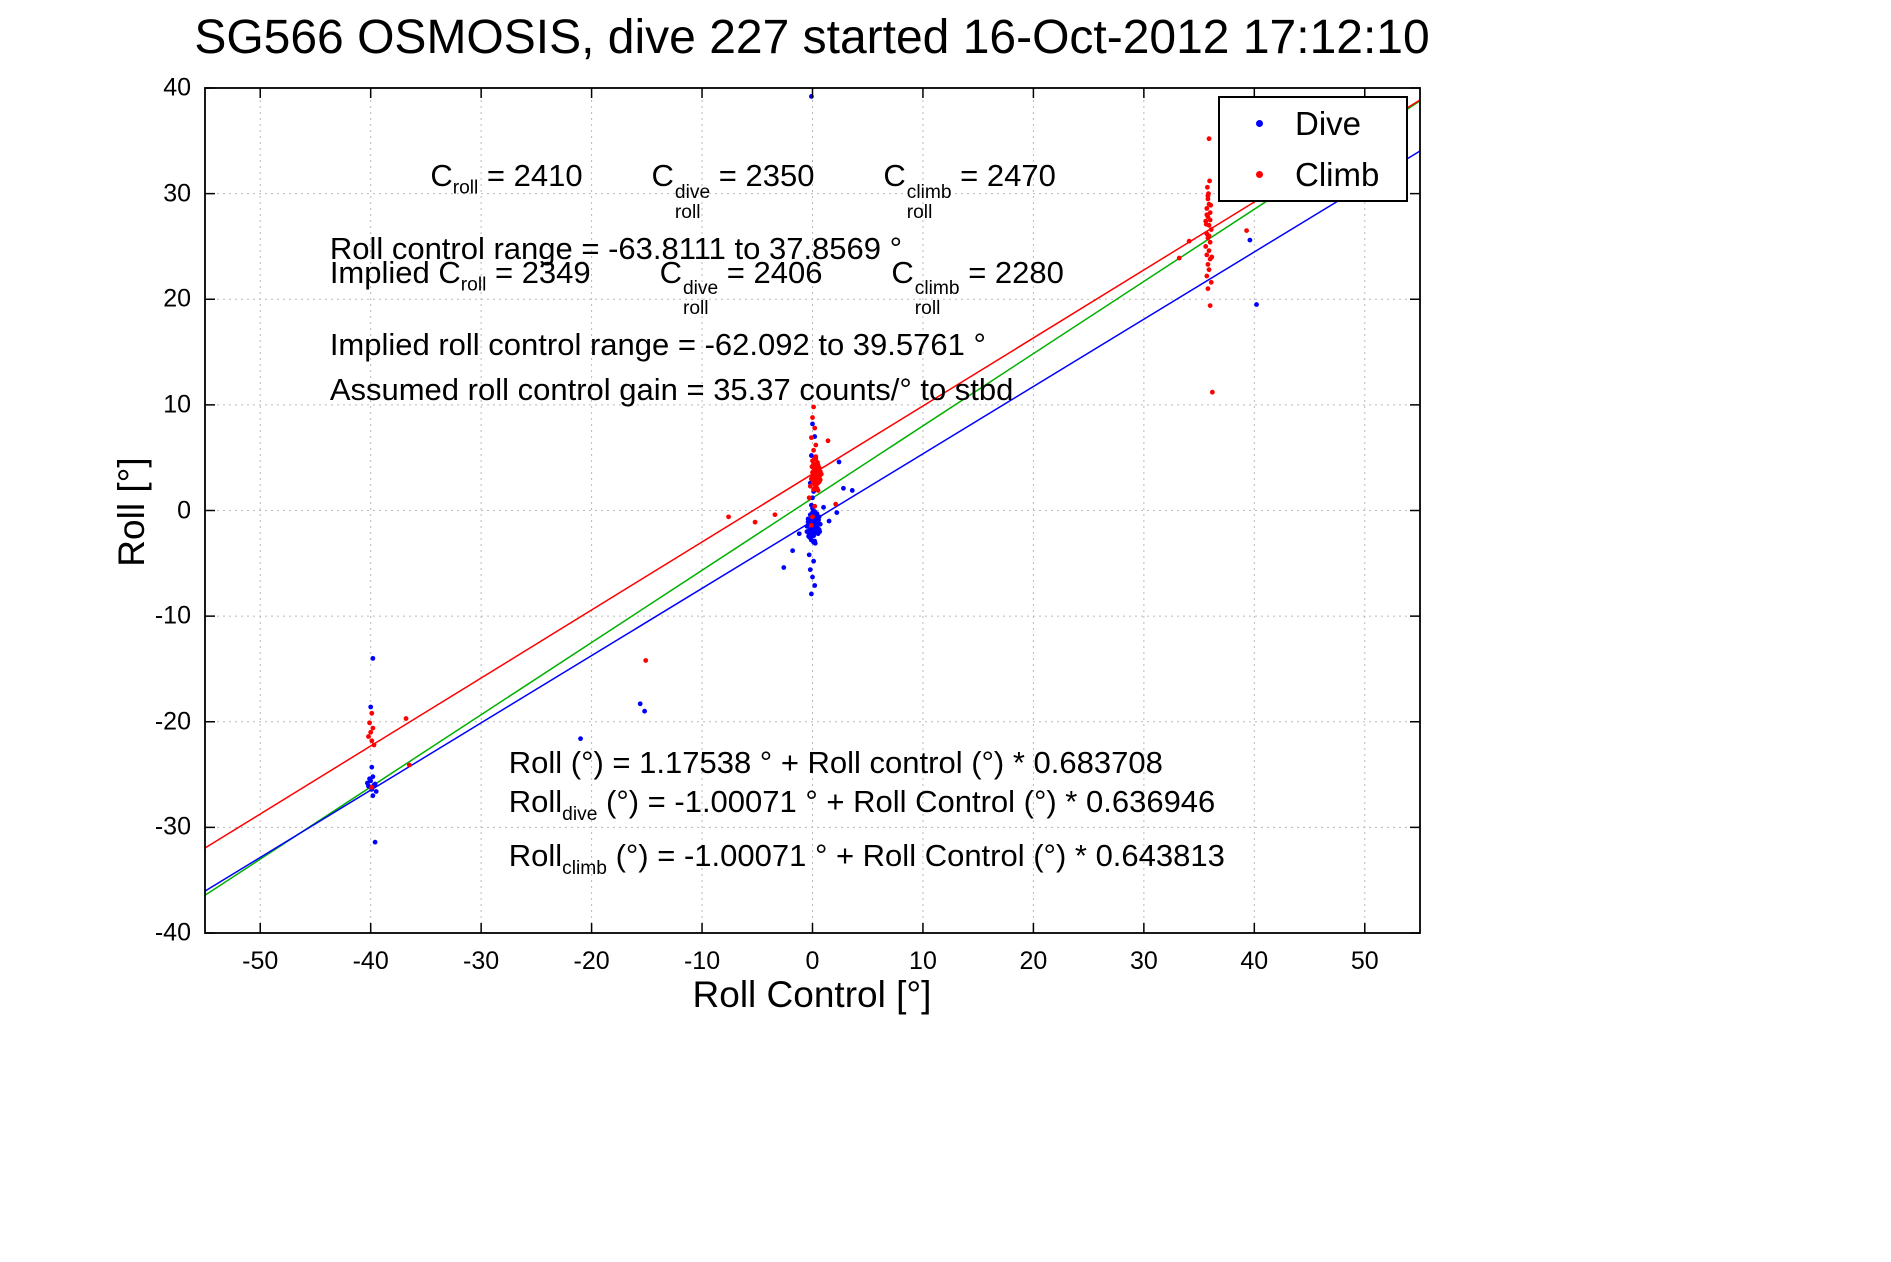 The width and height of the screenshot is (1891, 1262). Describe the element at coordinates (1143, 961) in the screenshot. I see `x-tick-label: 30` at that location.